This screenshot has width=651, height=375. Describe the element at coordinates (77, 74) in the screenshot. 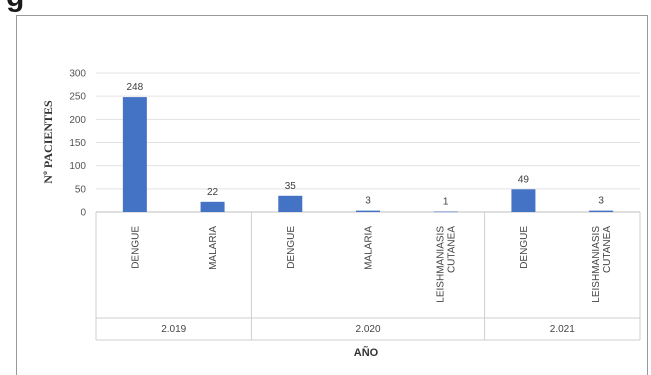

I see `y-tick-label: 300` at that location.